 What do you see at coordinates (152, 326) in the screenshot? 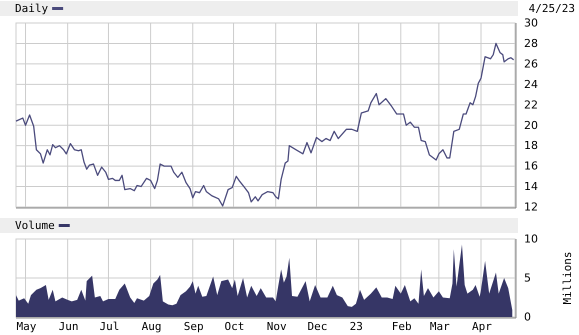
I see `x-tick-label: Aug` at bounding box center [152, 326].